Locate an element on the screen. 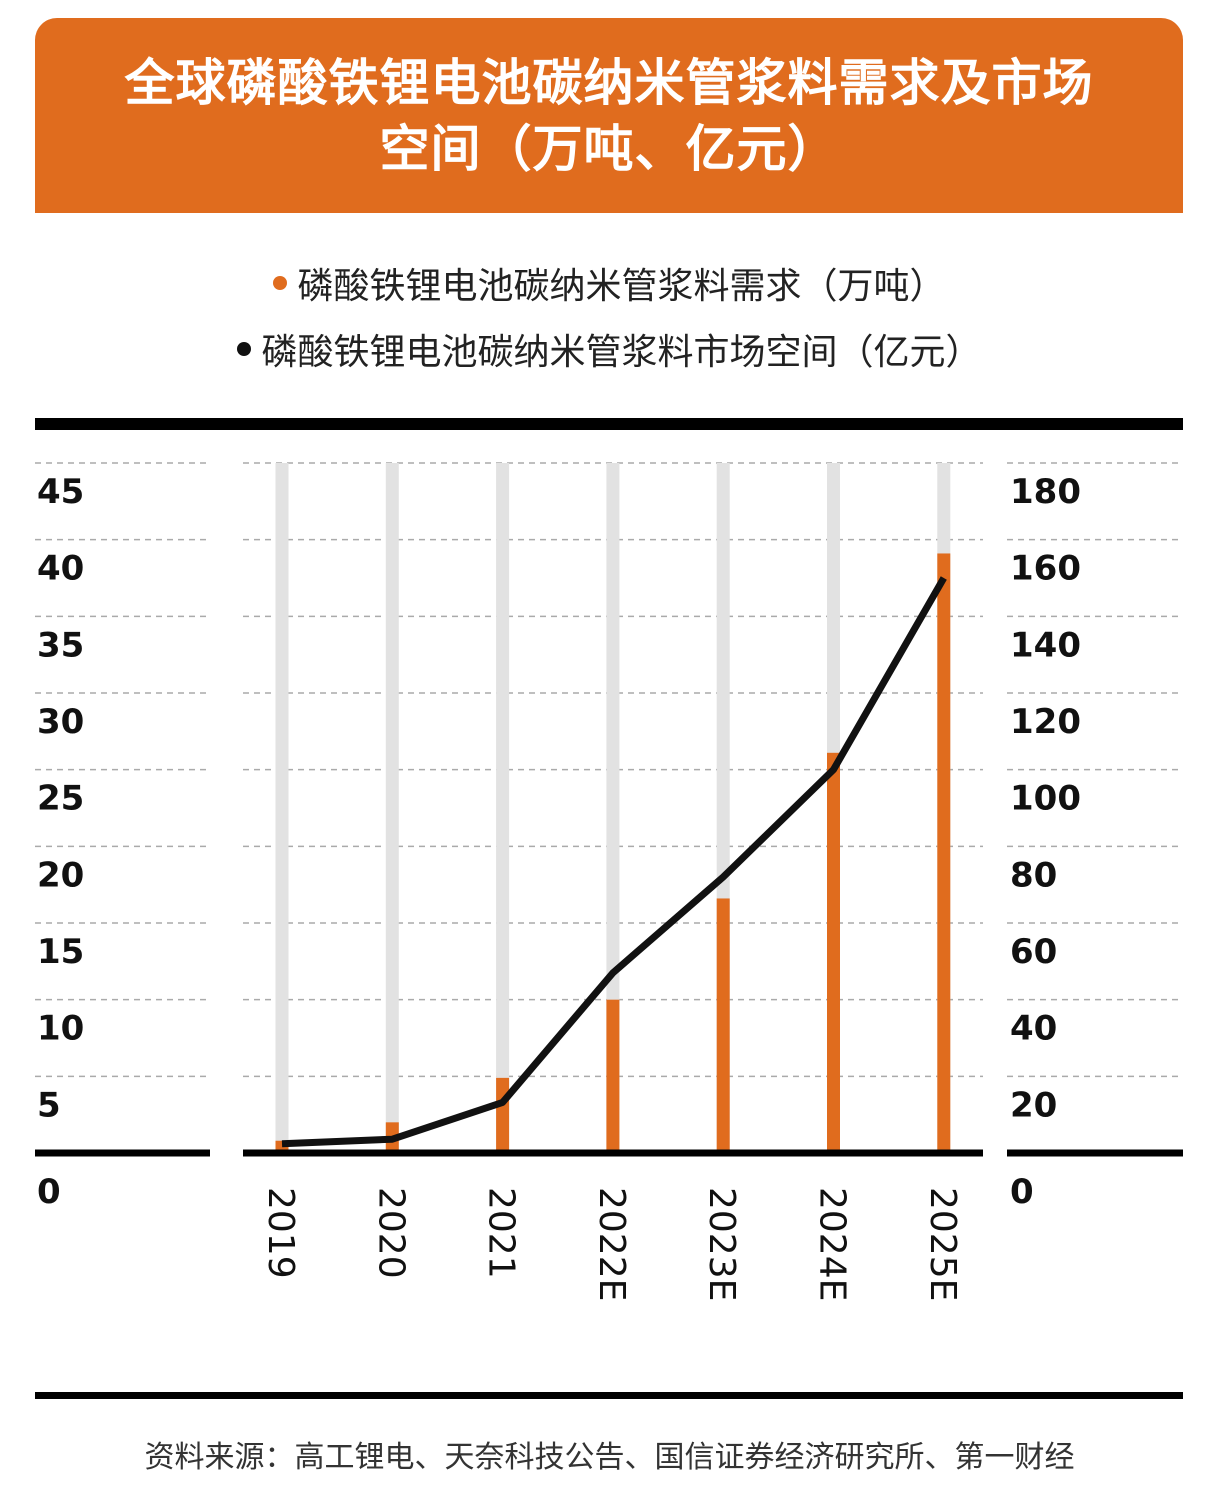 This screenshot has width=1219, height=1490. x-tick-label: 2019 is located at coordinates (280, 1233).